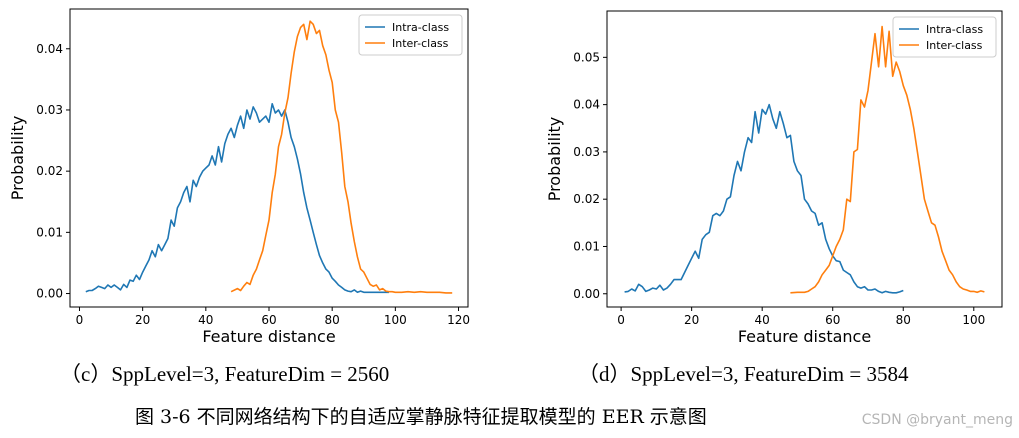 This screenshot has width=1019, height=438. I want to click on y-tick-label: 0.05, so click(586, 57).